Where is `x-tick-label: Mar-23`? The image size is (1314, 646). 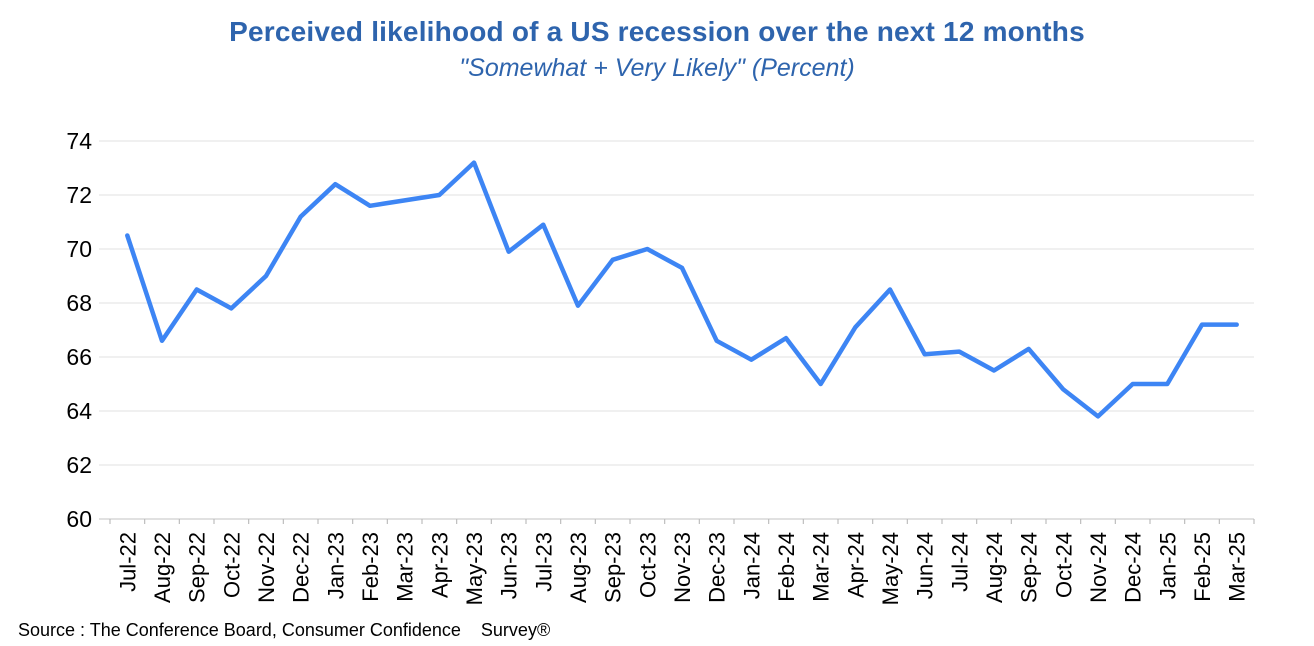
x-tick-label: Mar-23 is located at coordinates (405, 567).